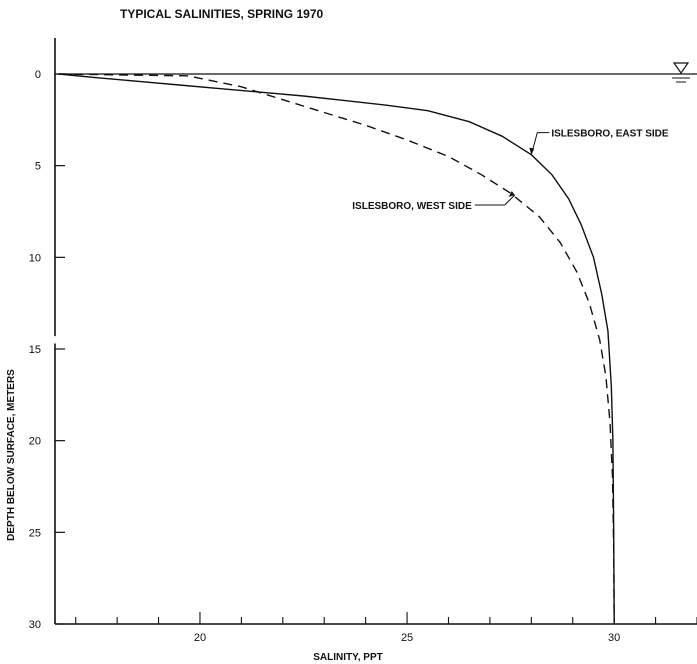  Describe the element at coordinates (610, 134) in the screenshot. I see `annotation-label: ISLESBORO, EAST SIDE` at that location.